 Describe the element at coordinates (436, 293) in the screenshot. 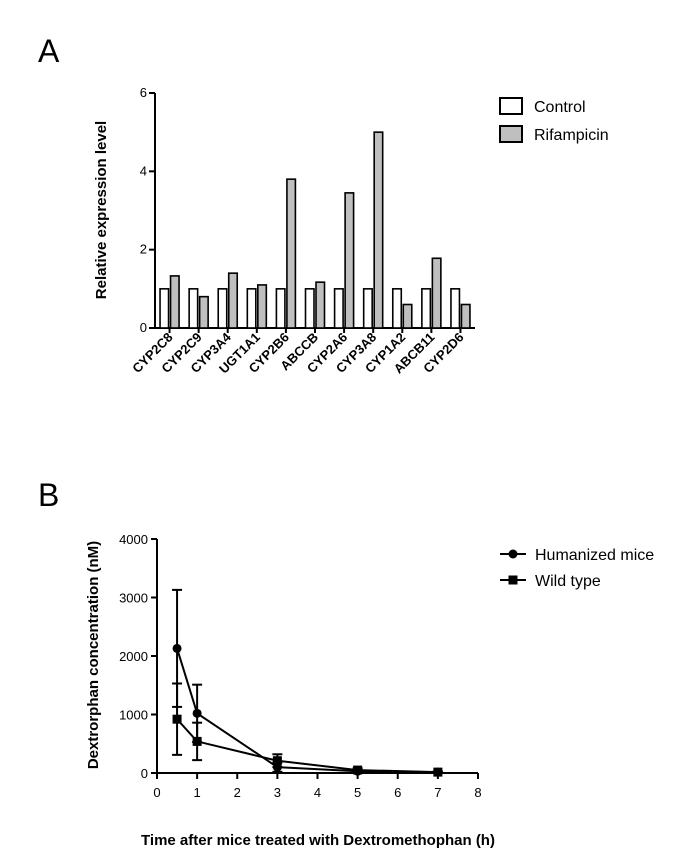

I see `bar-rifampicin-abcb11` at that location.